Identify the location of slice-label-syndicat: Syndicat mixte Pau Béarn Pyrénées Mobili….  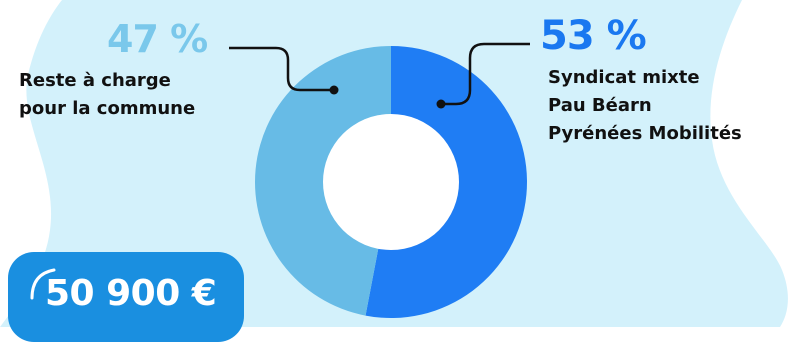
(645, 106).